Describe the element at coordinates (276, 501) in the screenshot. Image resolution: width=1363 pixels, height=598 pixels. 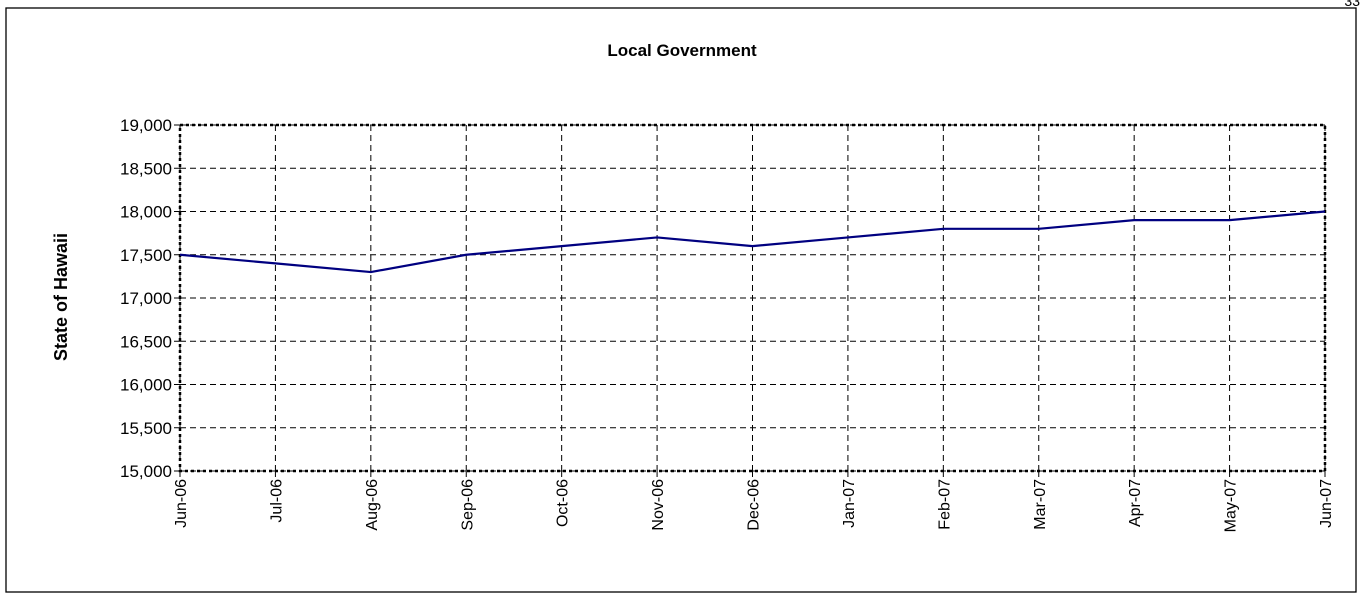
I see `x-tick-label: Jul-06` at that location.